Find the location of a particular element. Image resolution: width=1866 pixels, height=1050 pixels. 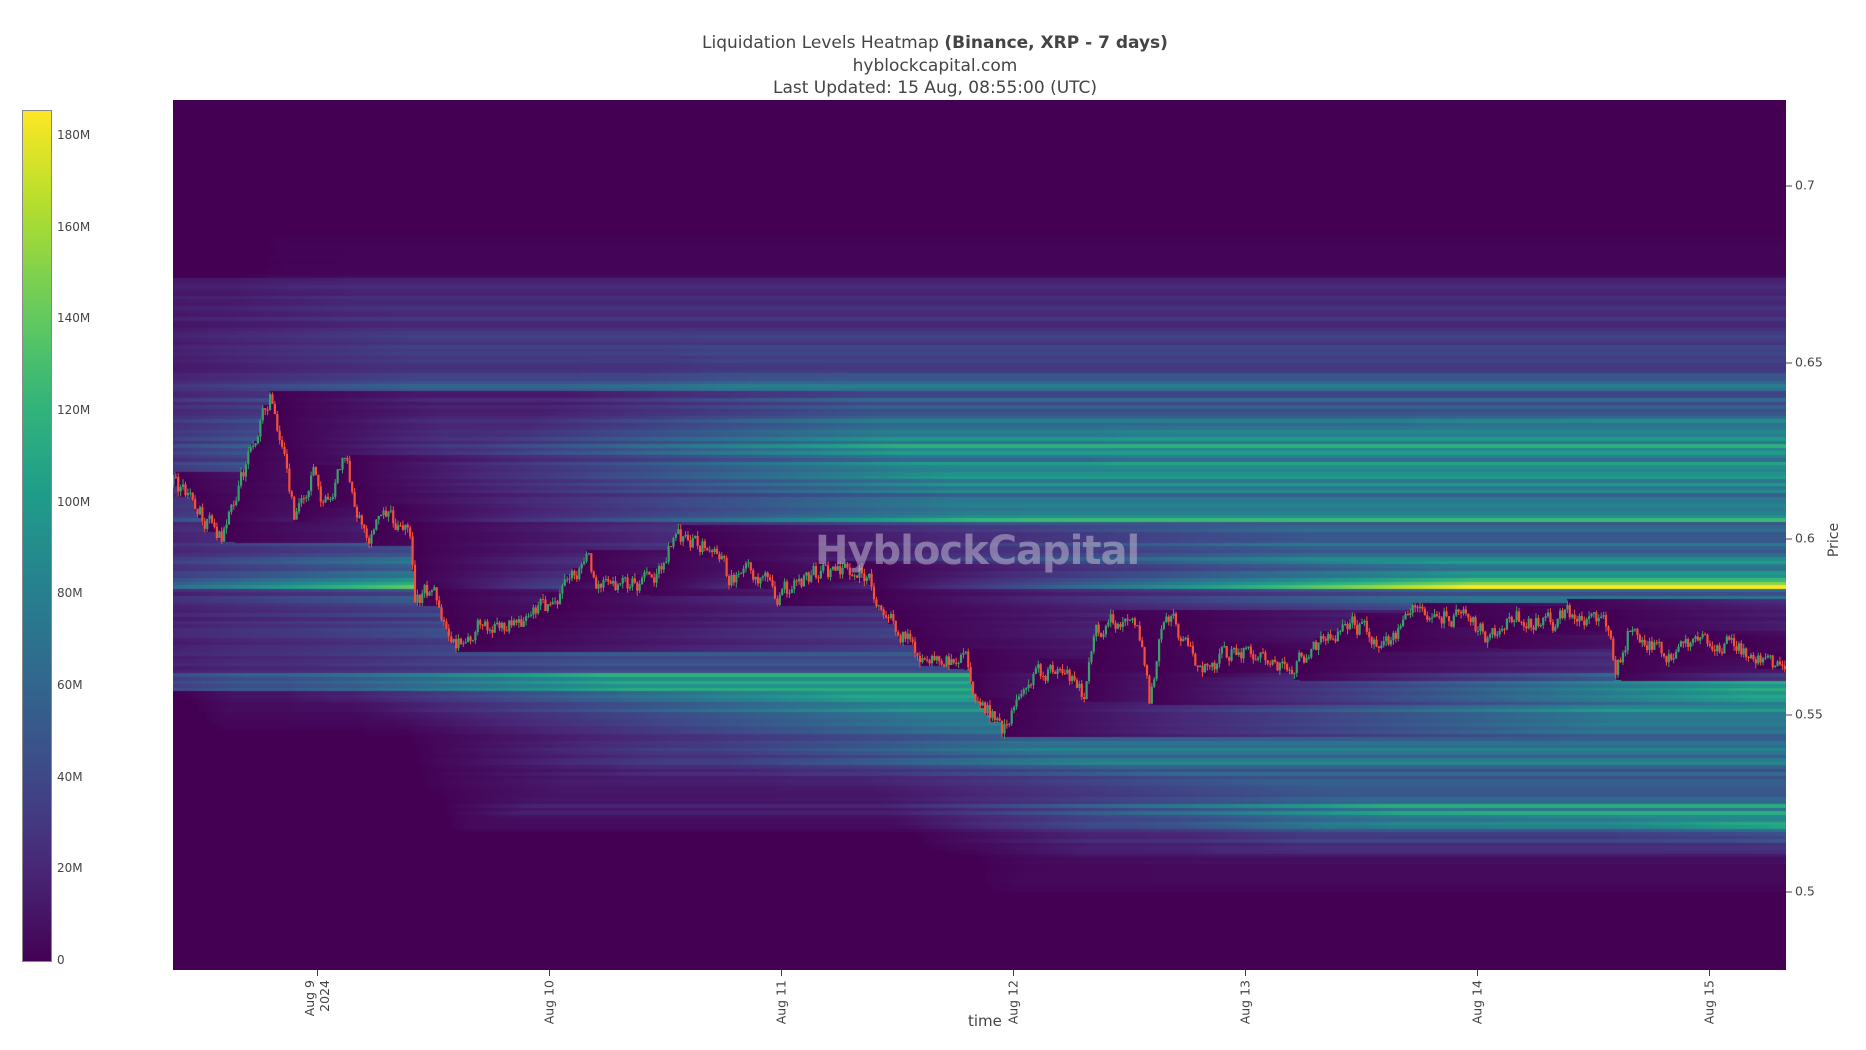

colorbar-tick-label: 0 is located at coordinates (61, 960).